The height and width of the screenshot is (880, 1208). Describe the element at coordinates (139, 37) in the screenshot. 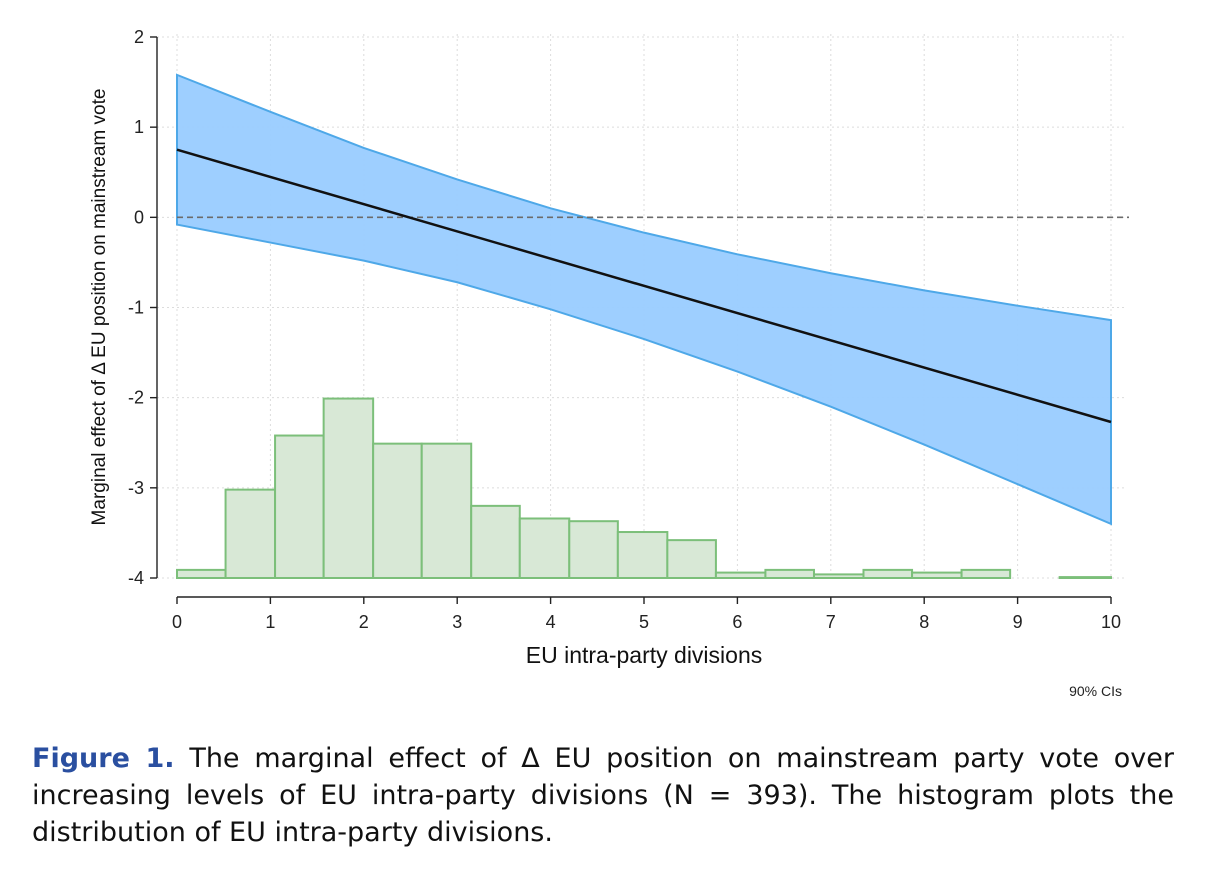

I see `y-tick-label: 2` at that location.